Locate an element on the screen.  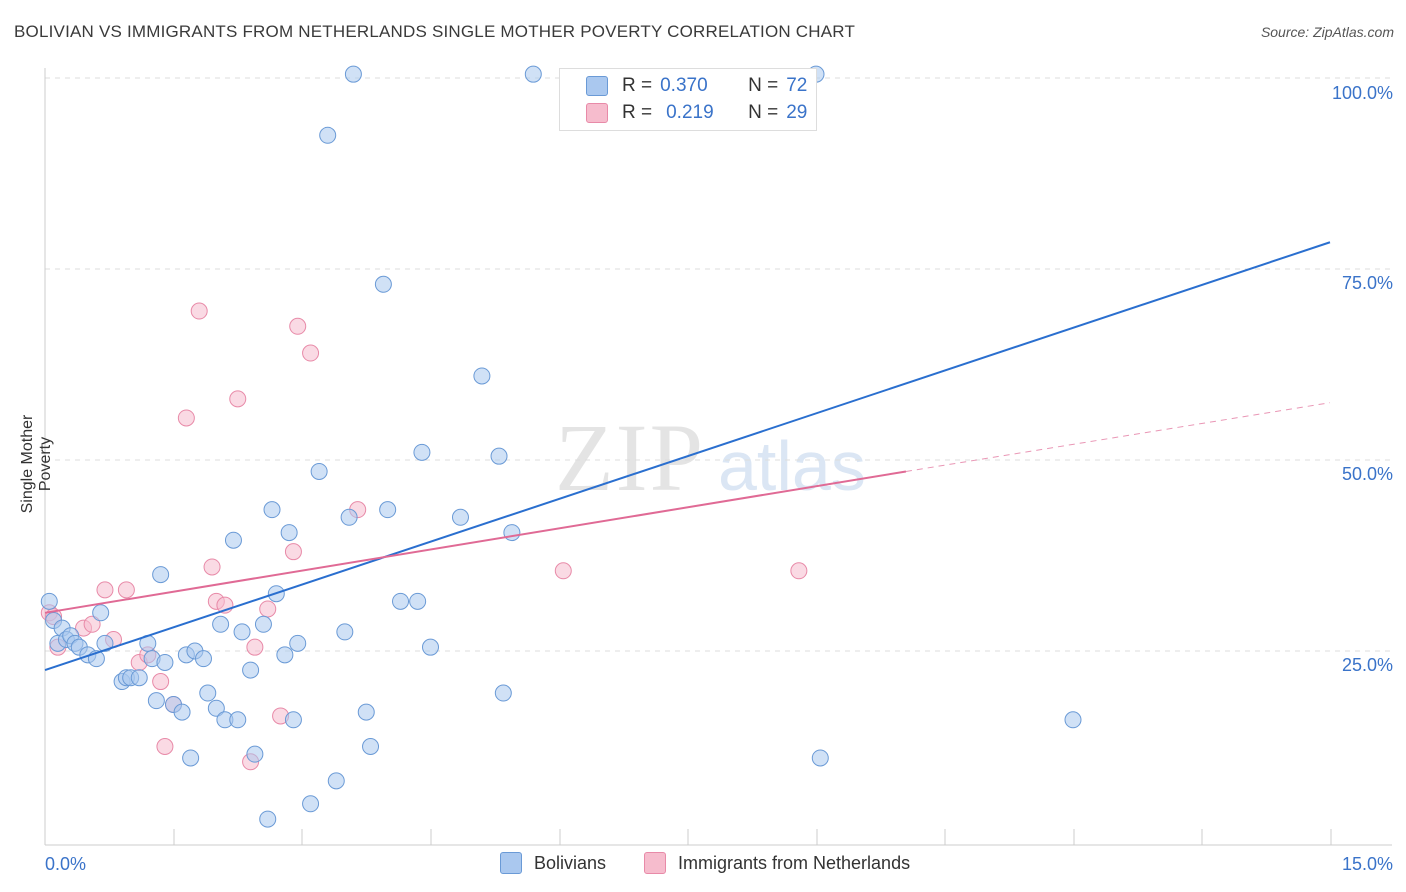
netherlands-trend-line is located at coordinates (475, 542).